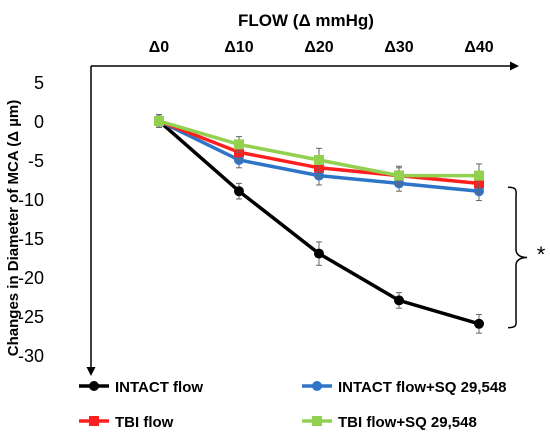 The width and height of the screenshot is (550, 442). I want to click on significance-bracket, so click(517, 257).